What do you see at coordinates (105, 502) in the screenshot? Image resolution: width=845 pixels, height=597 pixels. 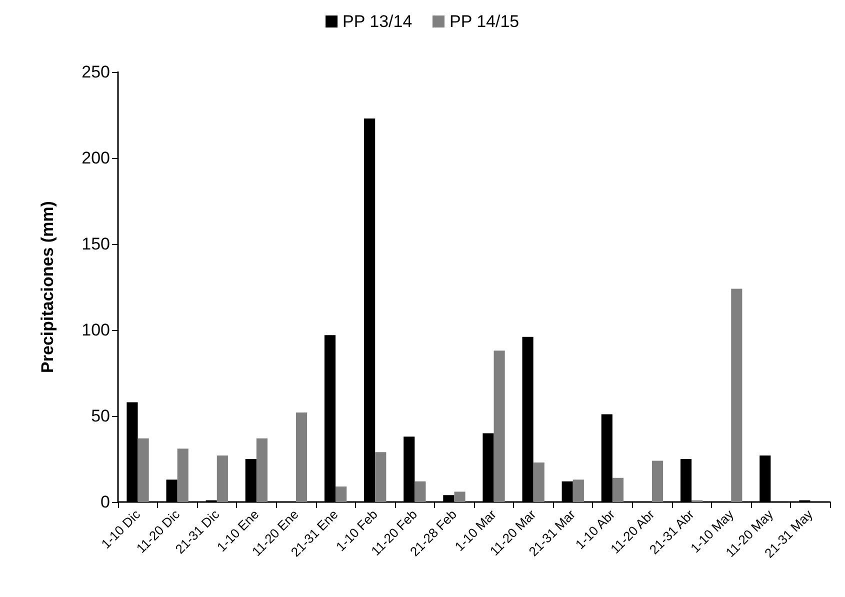 I see `y-tick-label: 0` at bounding box center [105, 502].